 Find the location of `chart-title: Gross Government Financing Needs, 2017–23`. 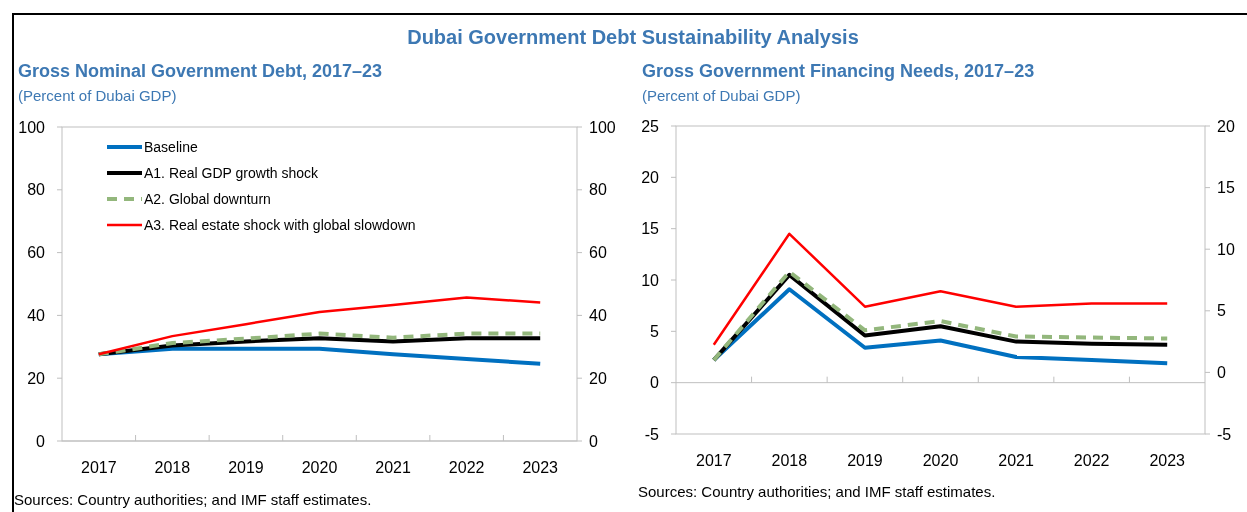

chart-title: Gross Government Financing Needs, 2017–23 is located at coordinates (838, 71).